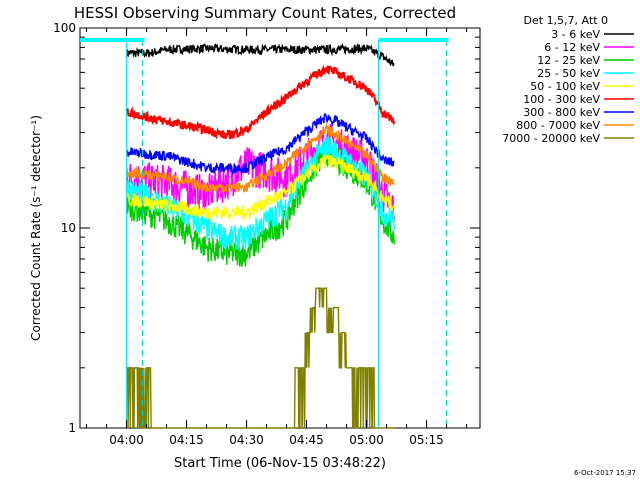 Image resolution: width=640 pixels, height=480 pixels. I want to click on legend-label-8: 7000 - 20000 keV, so click(551, 138).